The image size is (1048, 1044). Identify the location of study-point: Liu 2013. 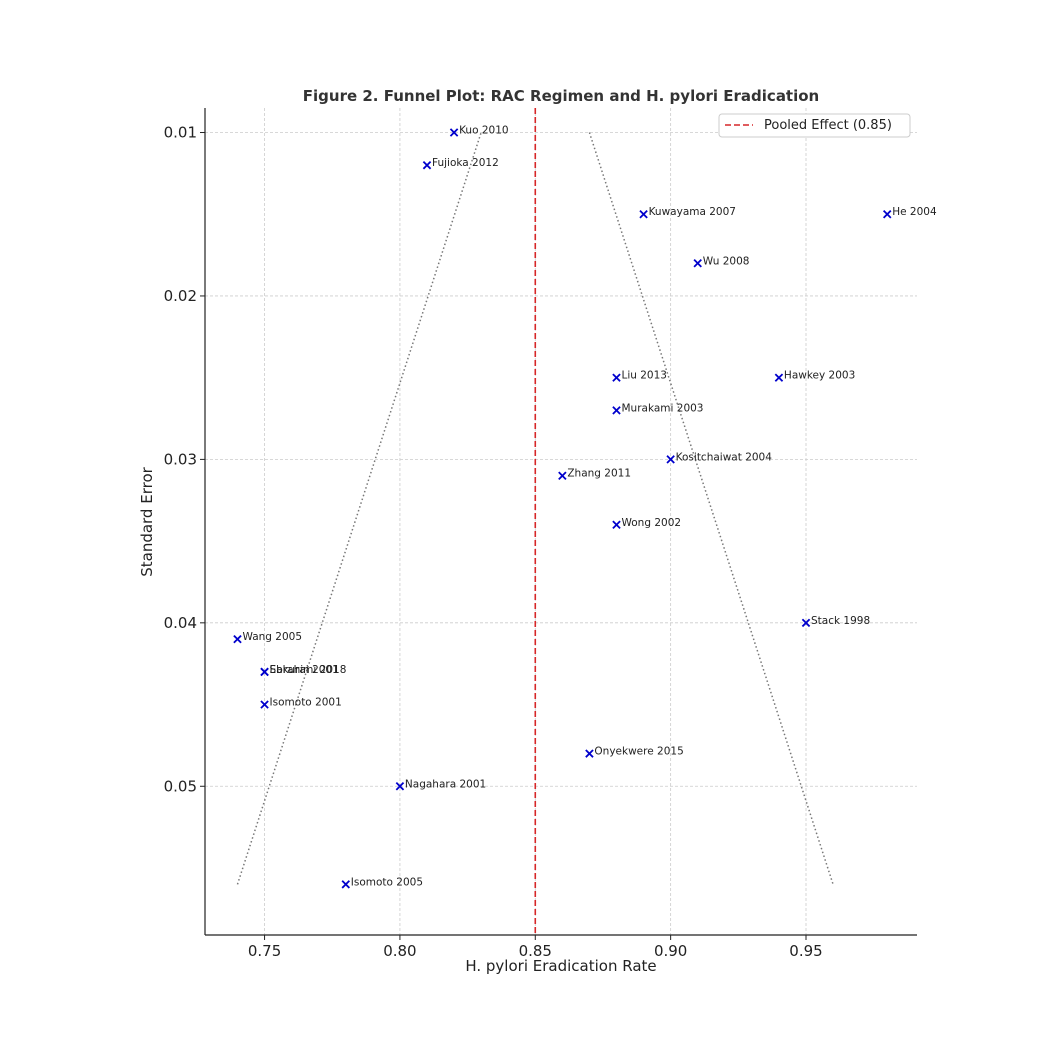
(639, 376).